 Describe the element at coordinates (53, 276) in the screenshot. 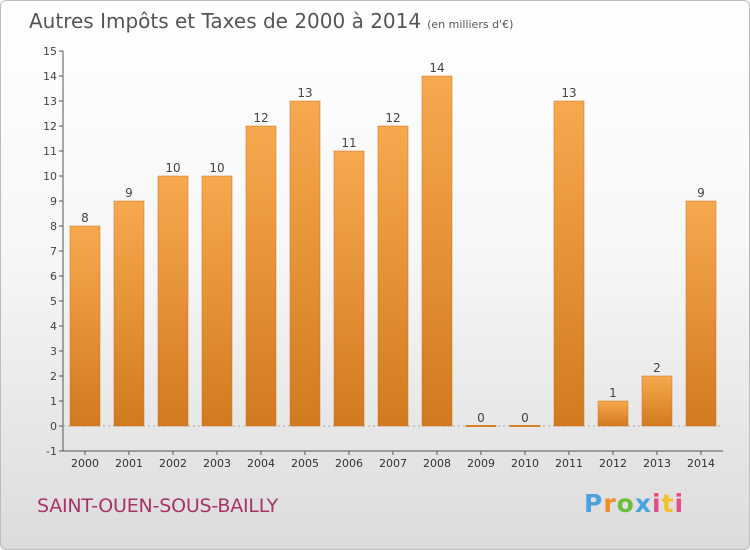

I see `y-tick-label: 6` at that location.